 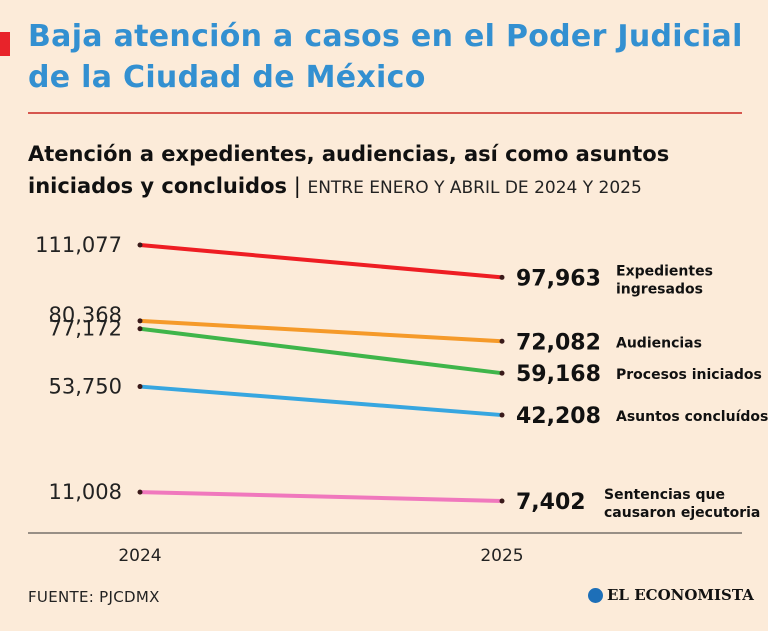 I want to click on title-divider, so click(x=385, y=113).